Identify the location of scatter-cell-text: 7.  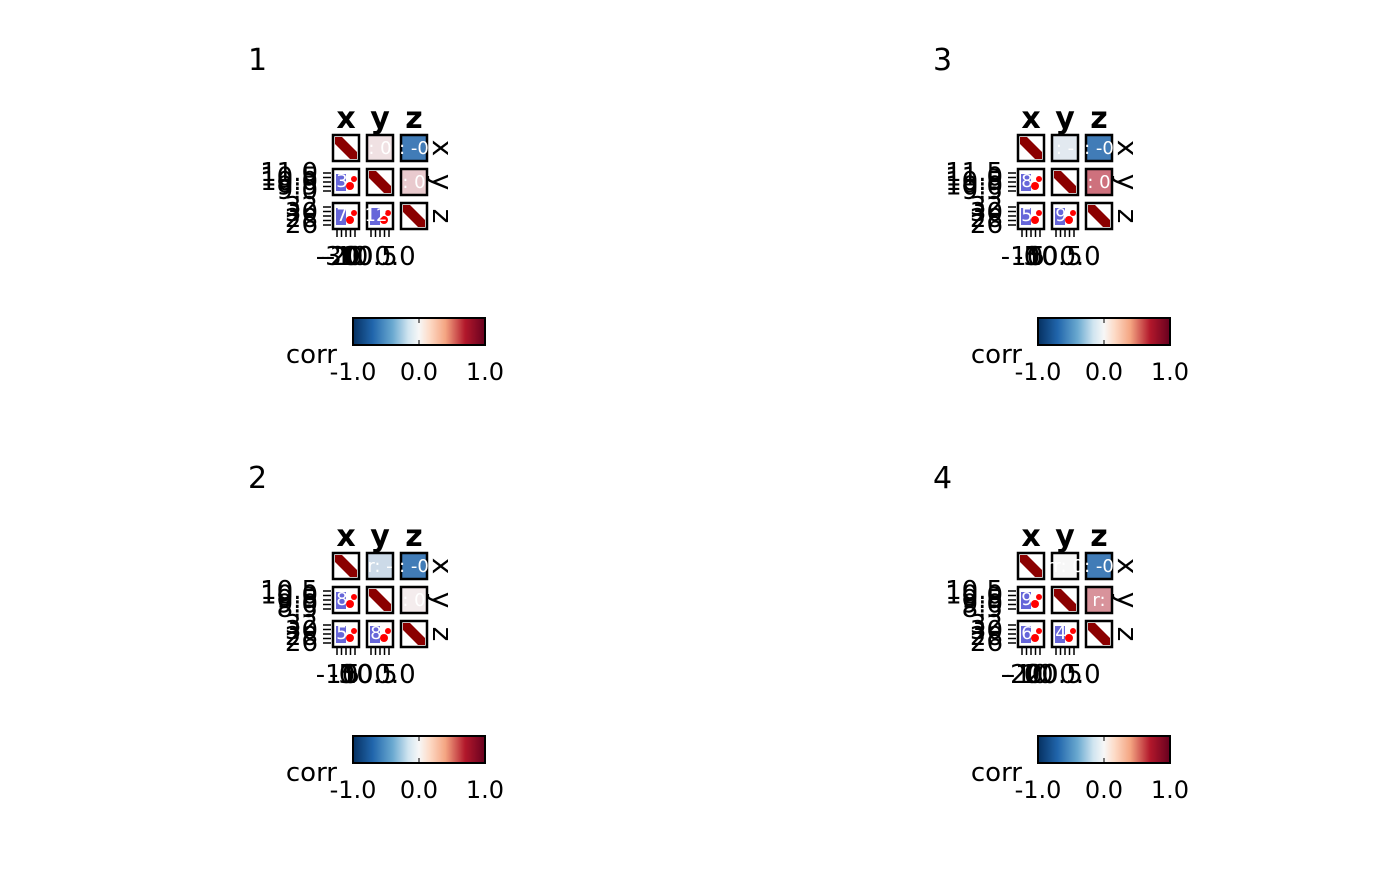
(341, 215).